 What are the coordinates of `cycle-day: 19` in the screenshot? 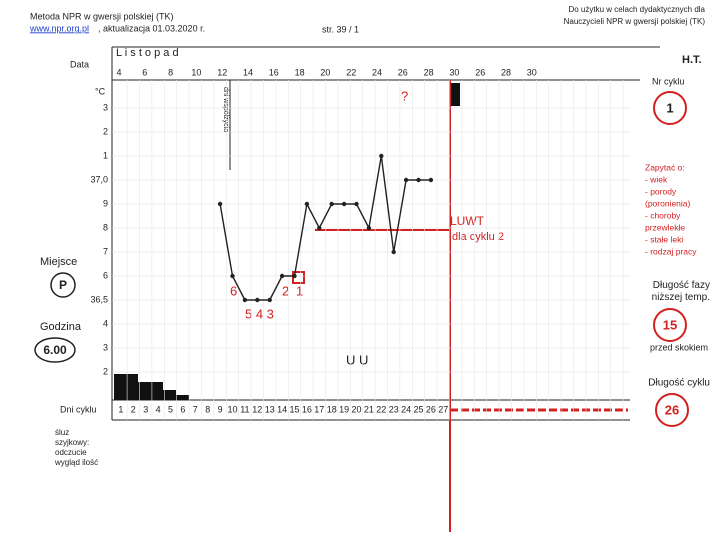 It's located at (344, 409).